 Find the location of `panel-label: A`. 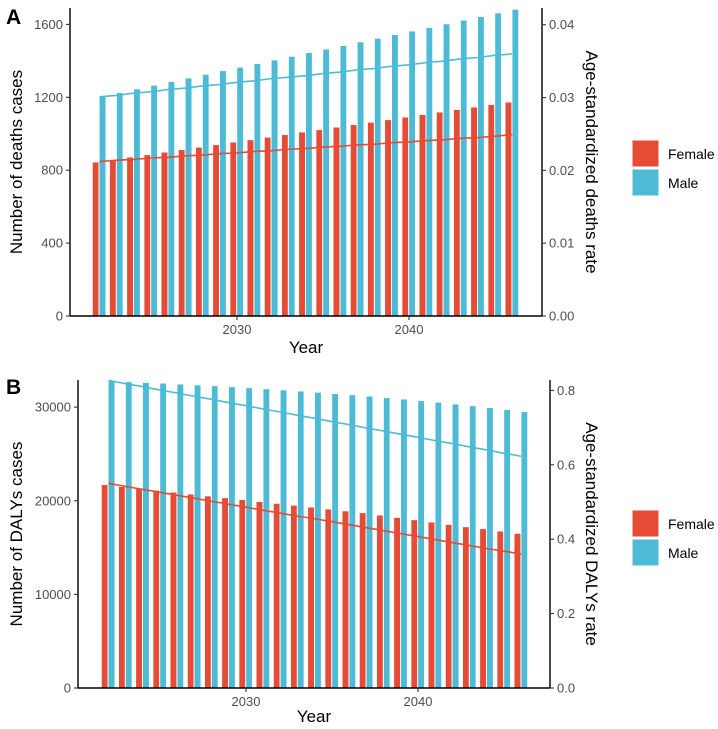

panel-label: A is located at coordinates (13, 17).